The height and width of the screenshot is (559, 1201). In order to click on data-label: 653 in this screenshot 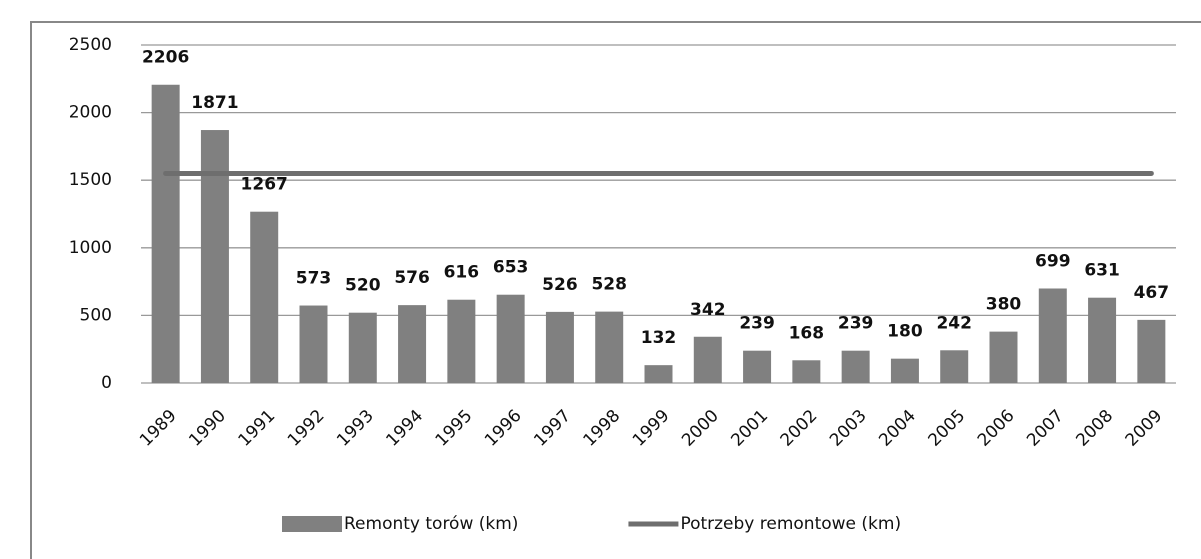, I will do `click(511, 268)`.